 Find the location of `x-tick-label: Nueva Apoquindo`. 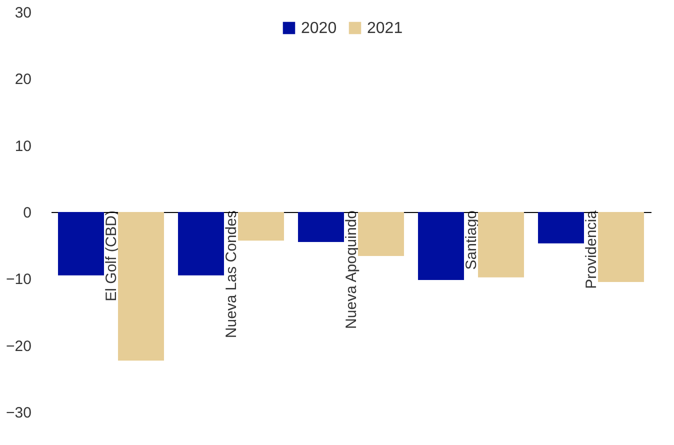

x-tick-label: Nueva Apoquindo is located at coordinates (351, 269).